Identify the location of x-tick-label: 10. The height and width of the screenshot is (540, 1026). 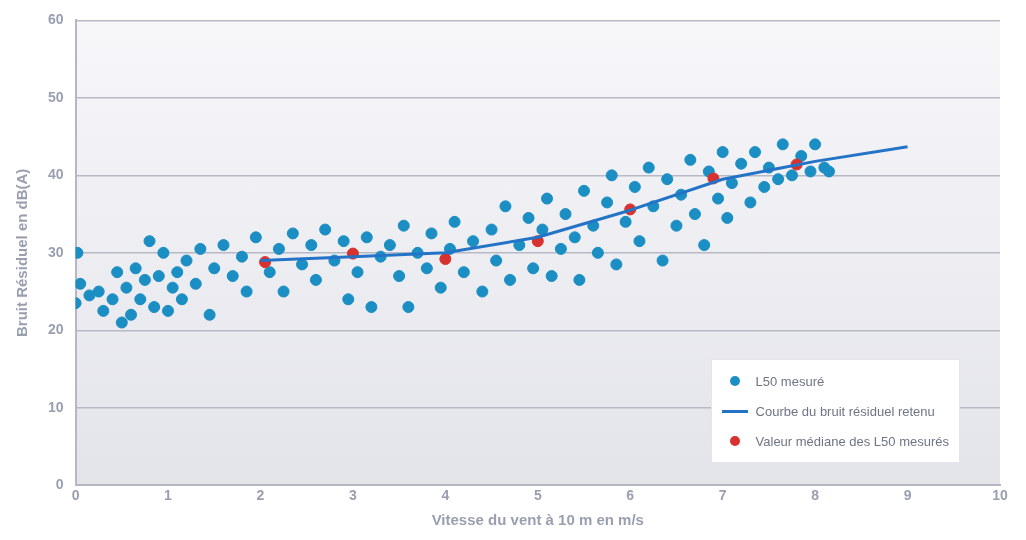
(1000, 495).